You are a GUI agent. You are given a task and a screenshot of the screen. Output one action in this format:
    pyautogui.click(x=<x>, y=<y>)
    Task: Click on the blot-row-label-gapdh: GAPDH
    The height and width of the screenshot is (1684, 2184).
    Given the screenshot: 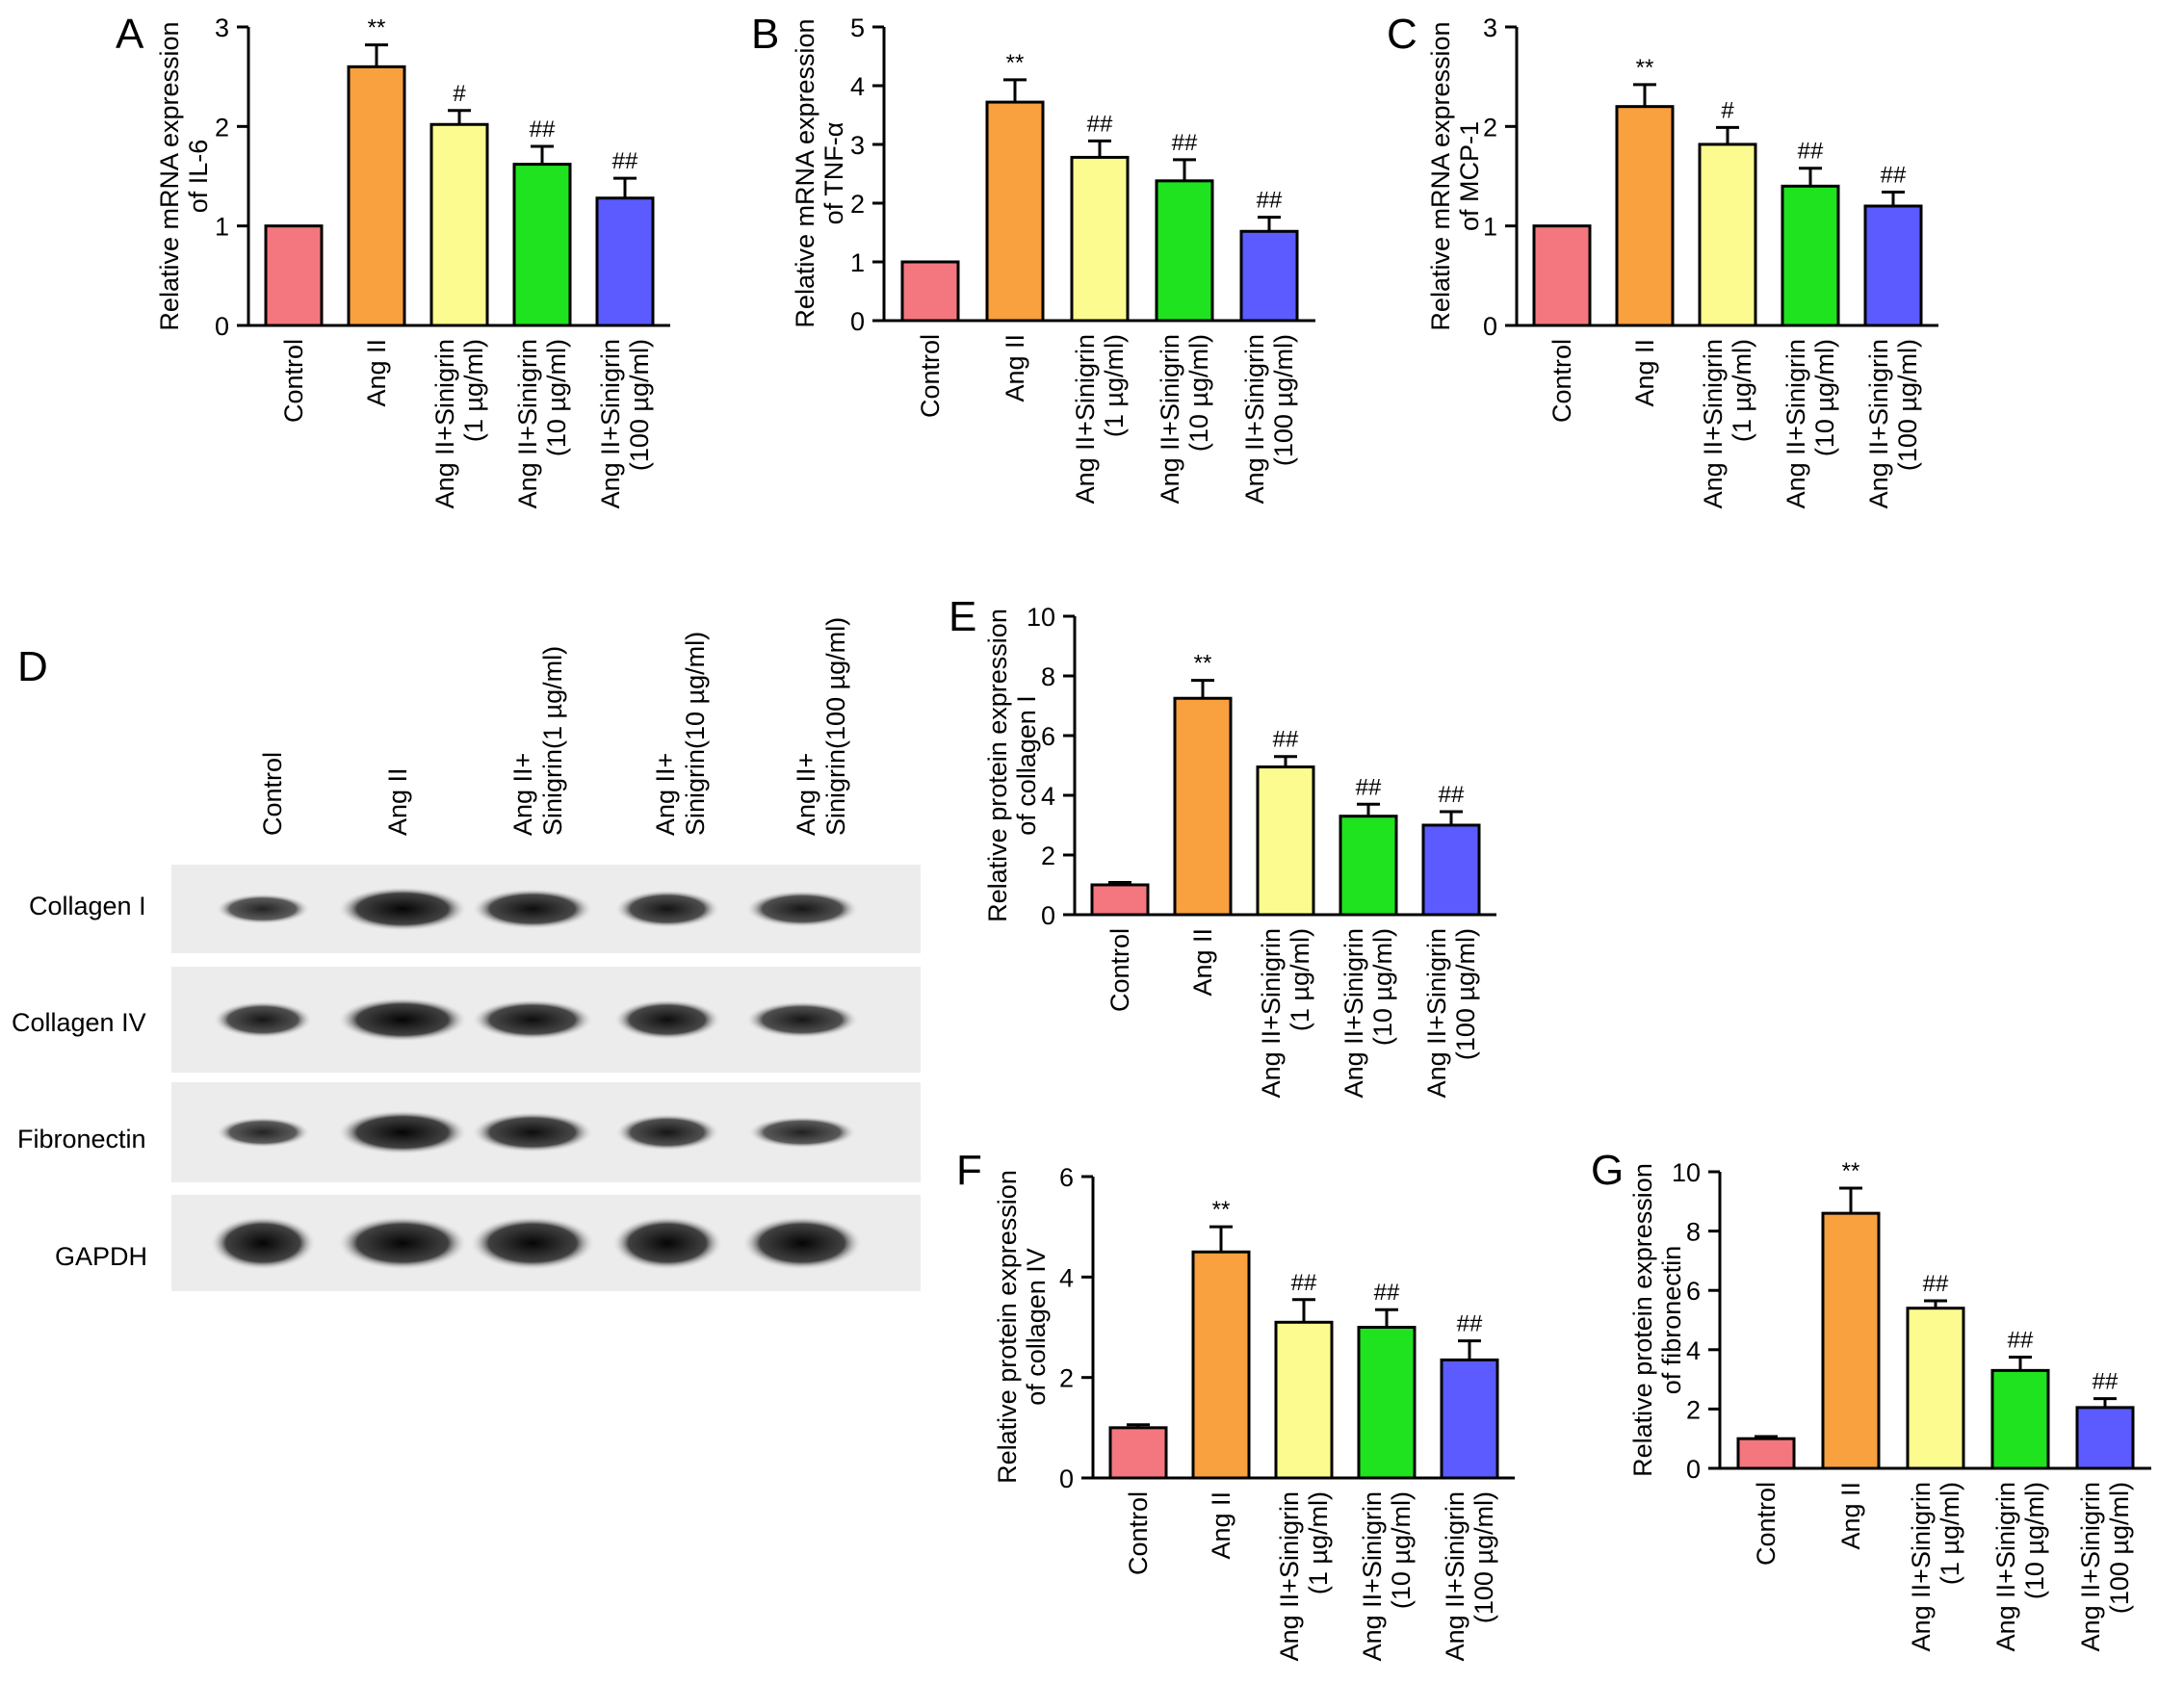 What is the action you would take?
    pyautogui.click(x=101, y=1256)
    